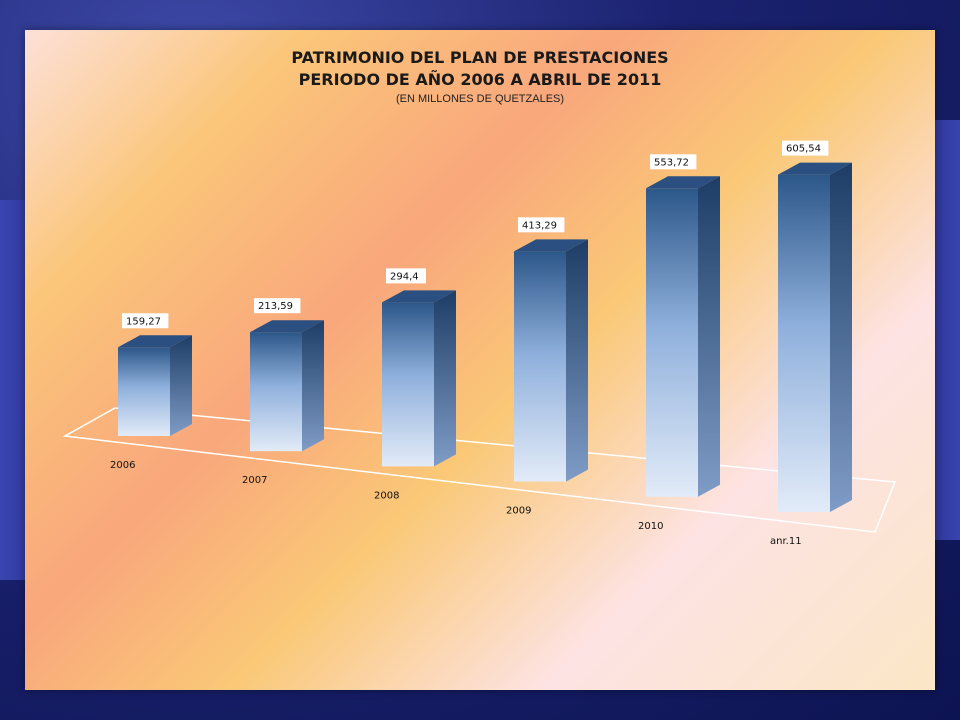 The image size is (960, 720). Describe the element at coordinates (445, 378) in the screenshot. I see `bar-side-2008` at that location.